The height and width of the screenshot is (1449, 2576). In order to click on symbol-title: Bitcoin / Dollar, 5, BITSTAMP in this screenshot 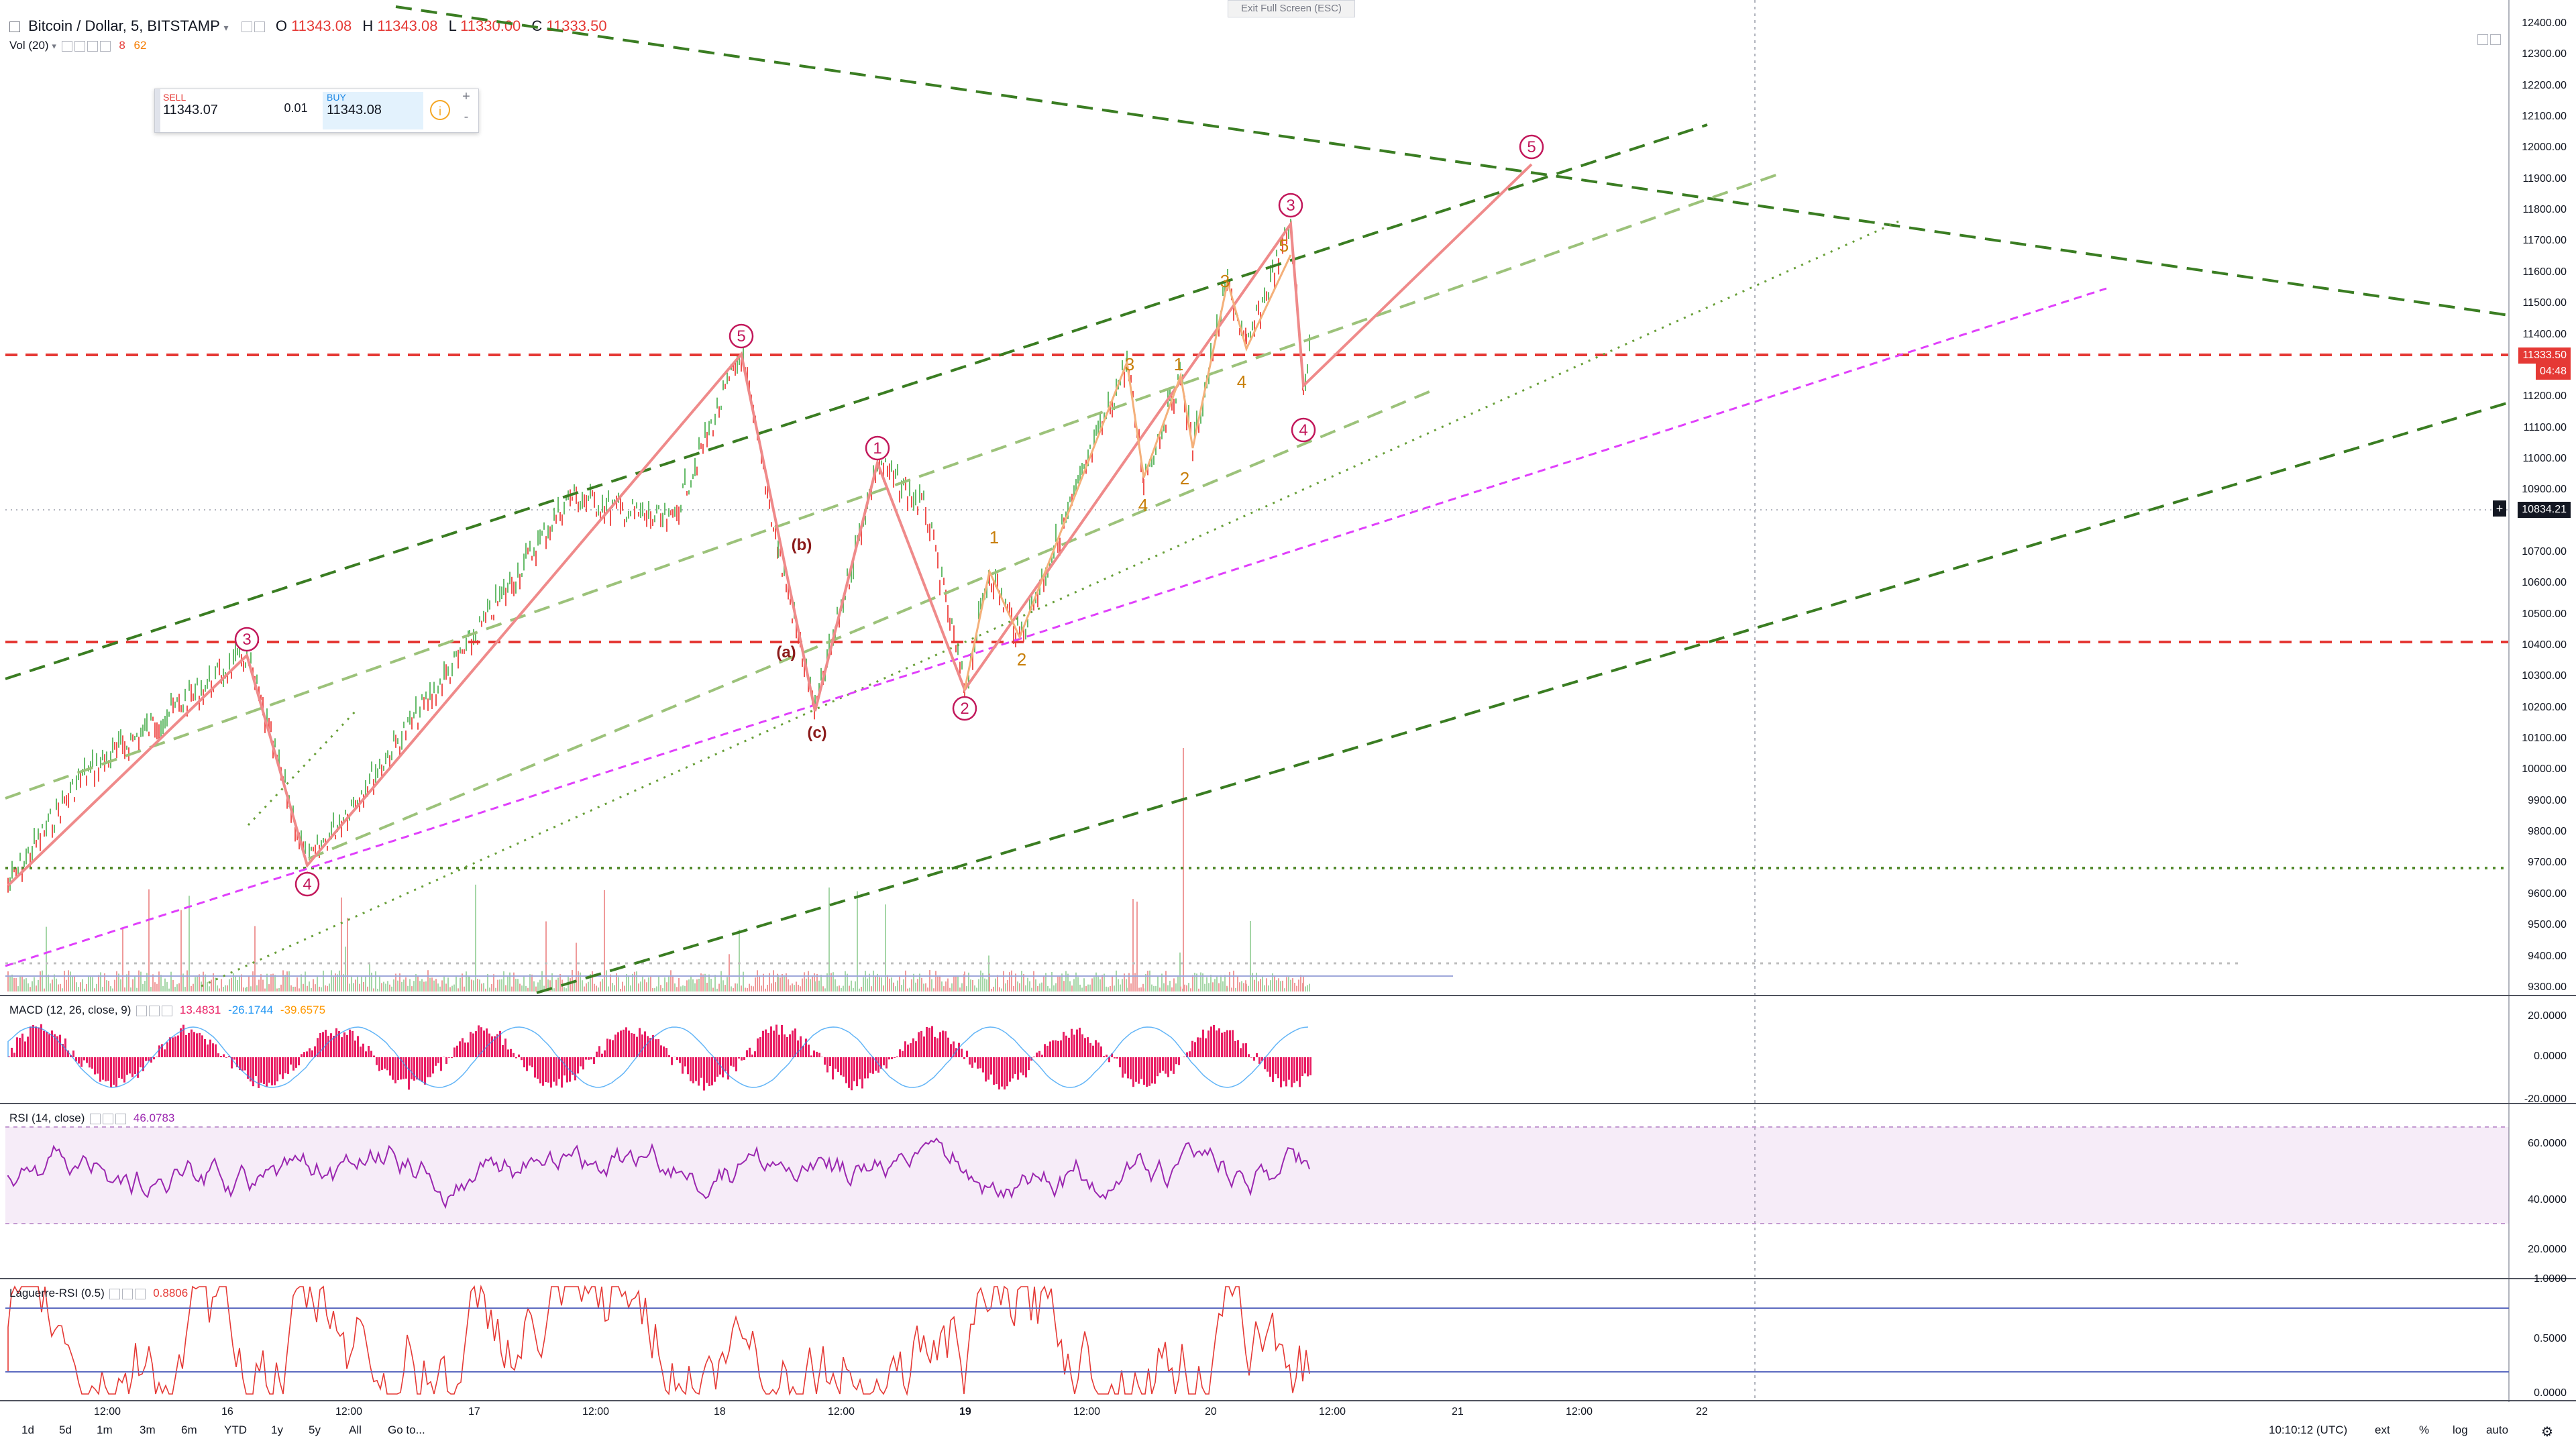, I will do `click(124, 25)`.